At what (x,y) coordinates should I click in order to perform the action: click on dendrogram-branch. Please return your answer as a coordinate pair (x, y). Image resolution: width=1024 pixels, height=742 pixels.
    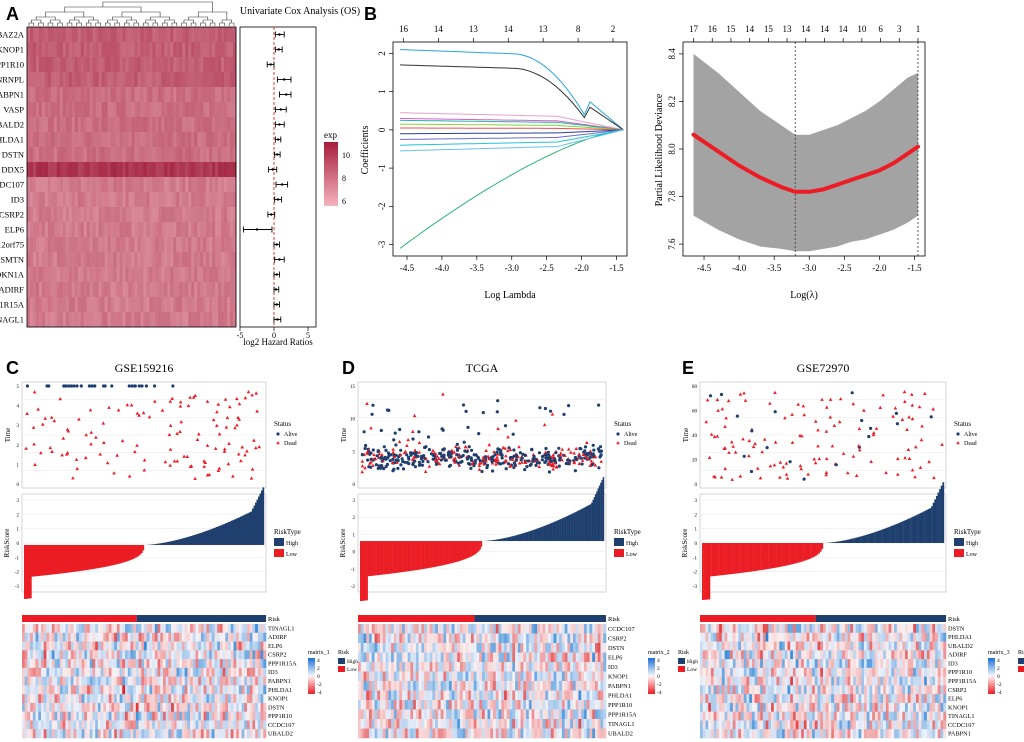
    Looking at the image, I should click on (188, 21).